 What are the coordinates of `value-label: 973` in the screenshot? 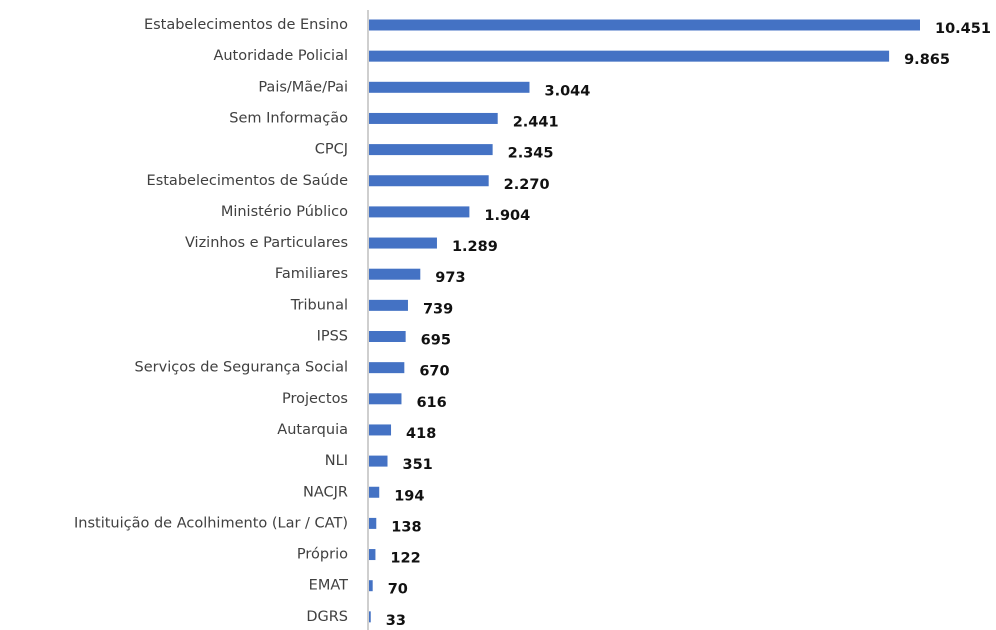 It's located at (450, 278).